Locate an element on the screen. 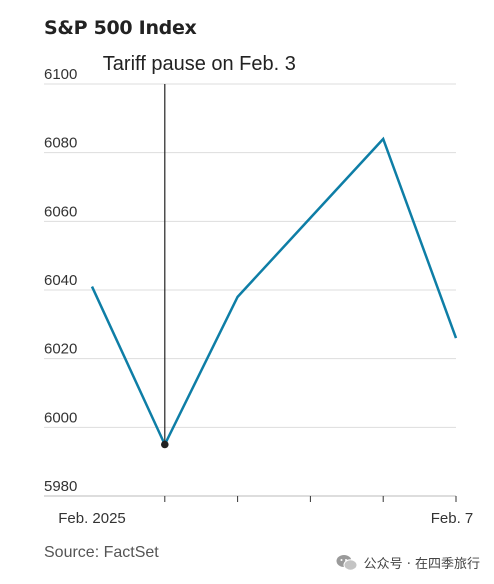 Image resolution: width=494 pixels, height=584 pixels. annotation-marker is located at coordinates (165, 444).